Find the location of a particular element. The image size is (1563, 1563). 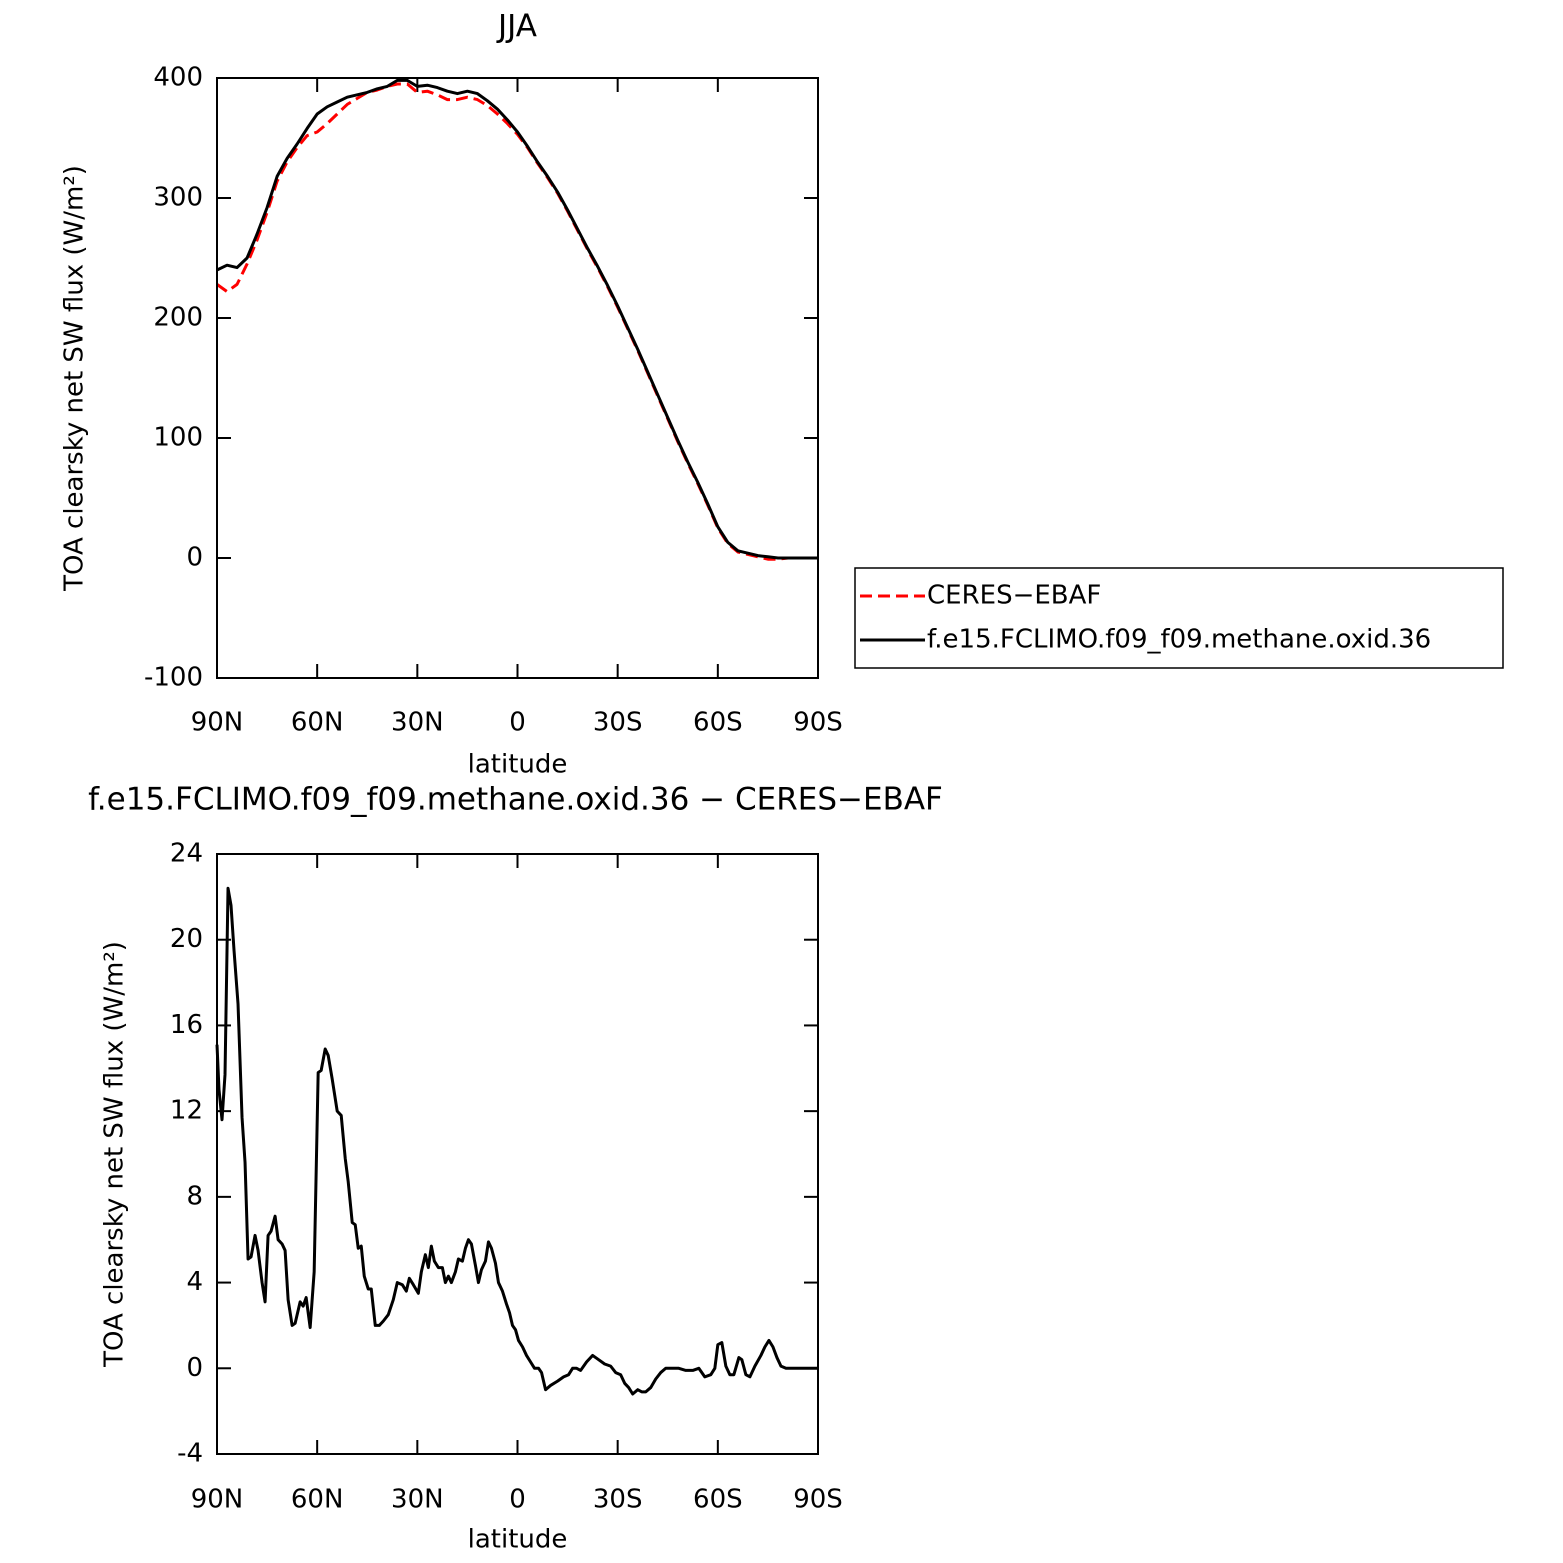

y-tick-label: 24 is located at coordinates (186, 854).